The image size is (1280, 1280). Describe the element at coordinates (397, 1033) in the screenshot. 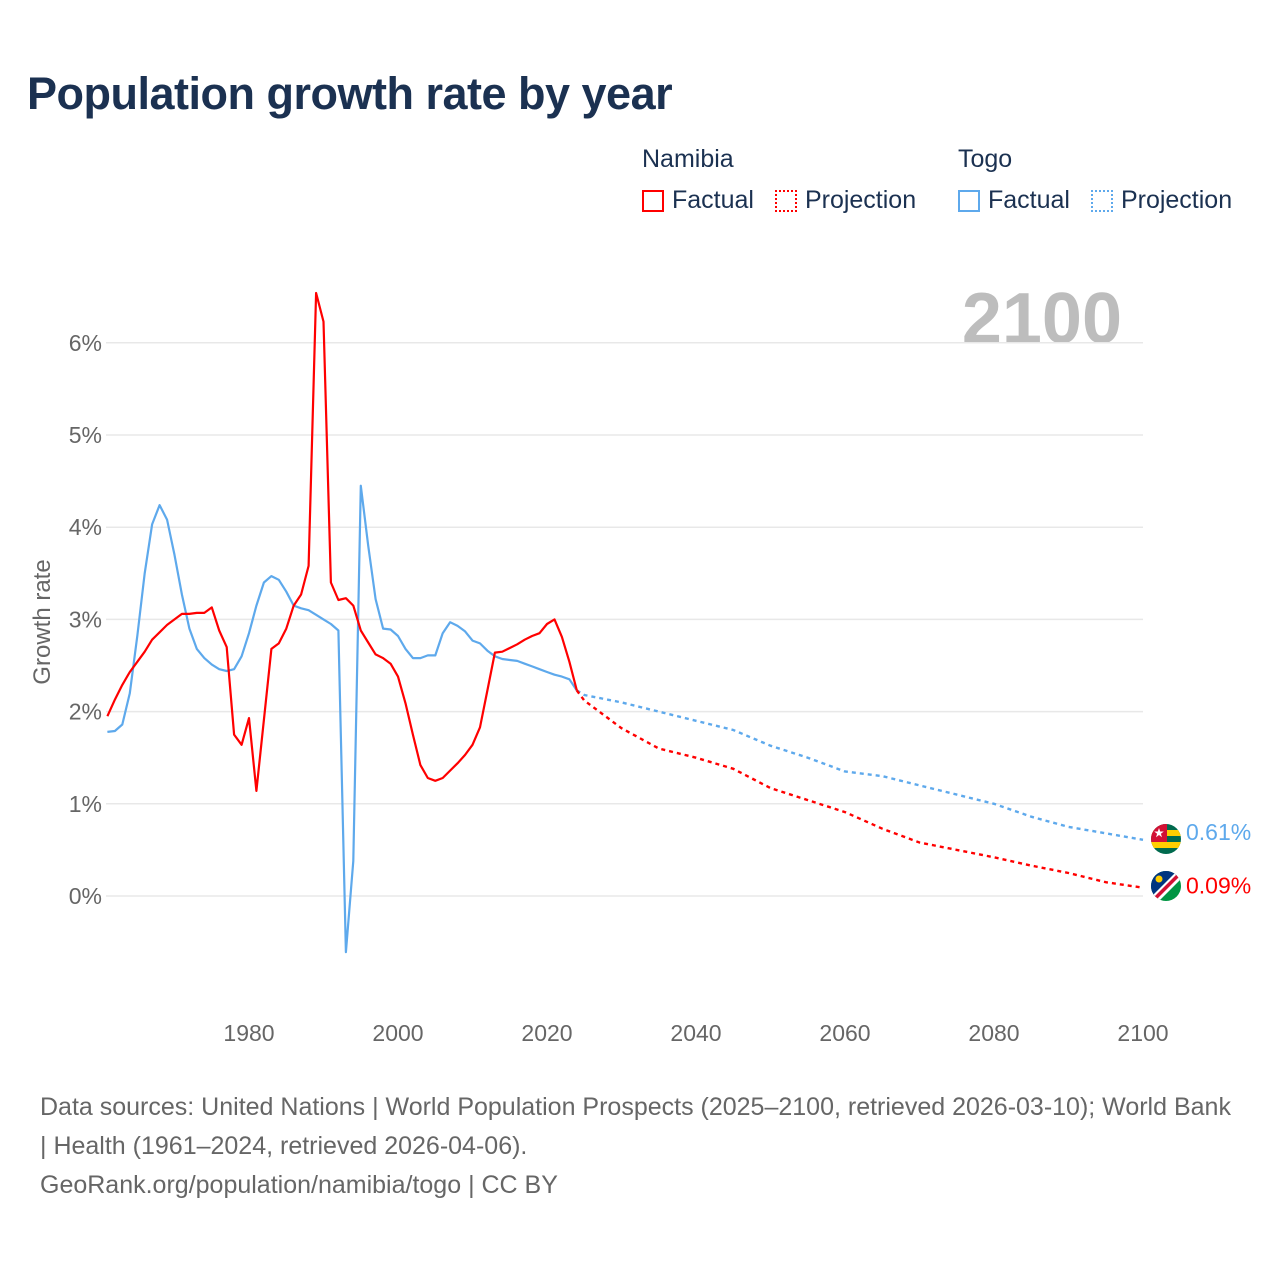

I see `x-tick-label: 2000` at that location.